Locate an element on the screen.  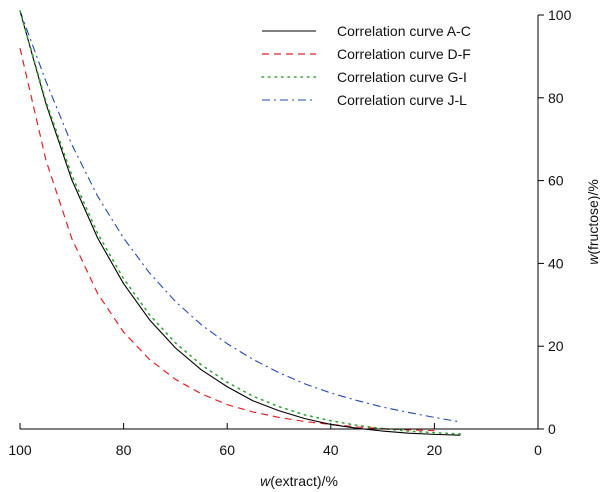
legend-label-1: Correlation curve A-C is located at coordinates (404, 31).